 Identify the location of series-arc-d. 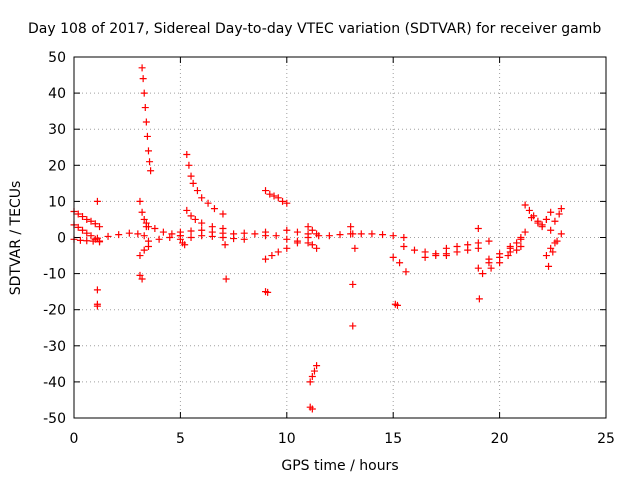
(120, 235).